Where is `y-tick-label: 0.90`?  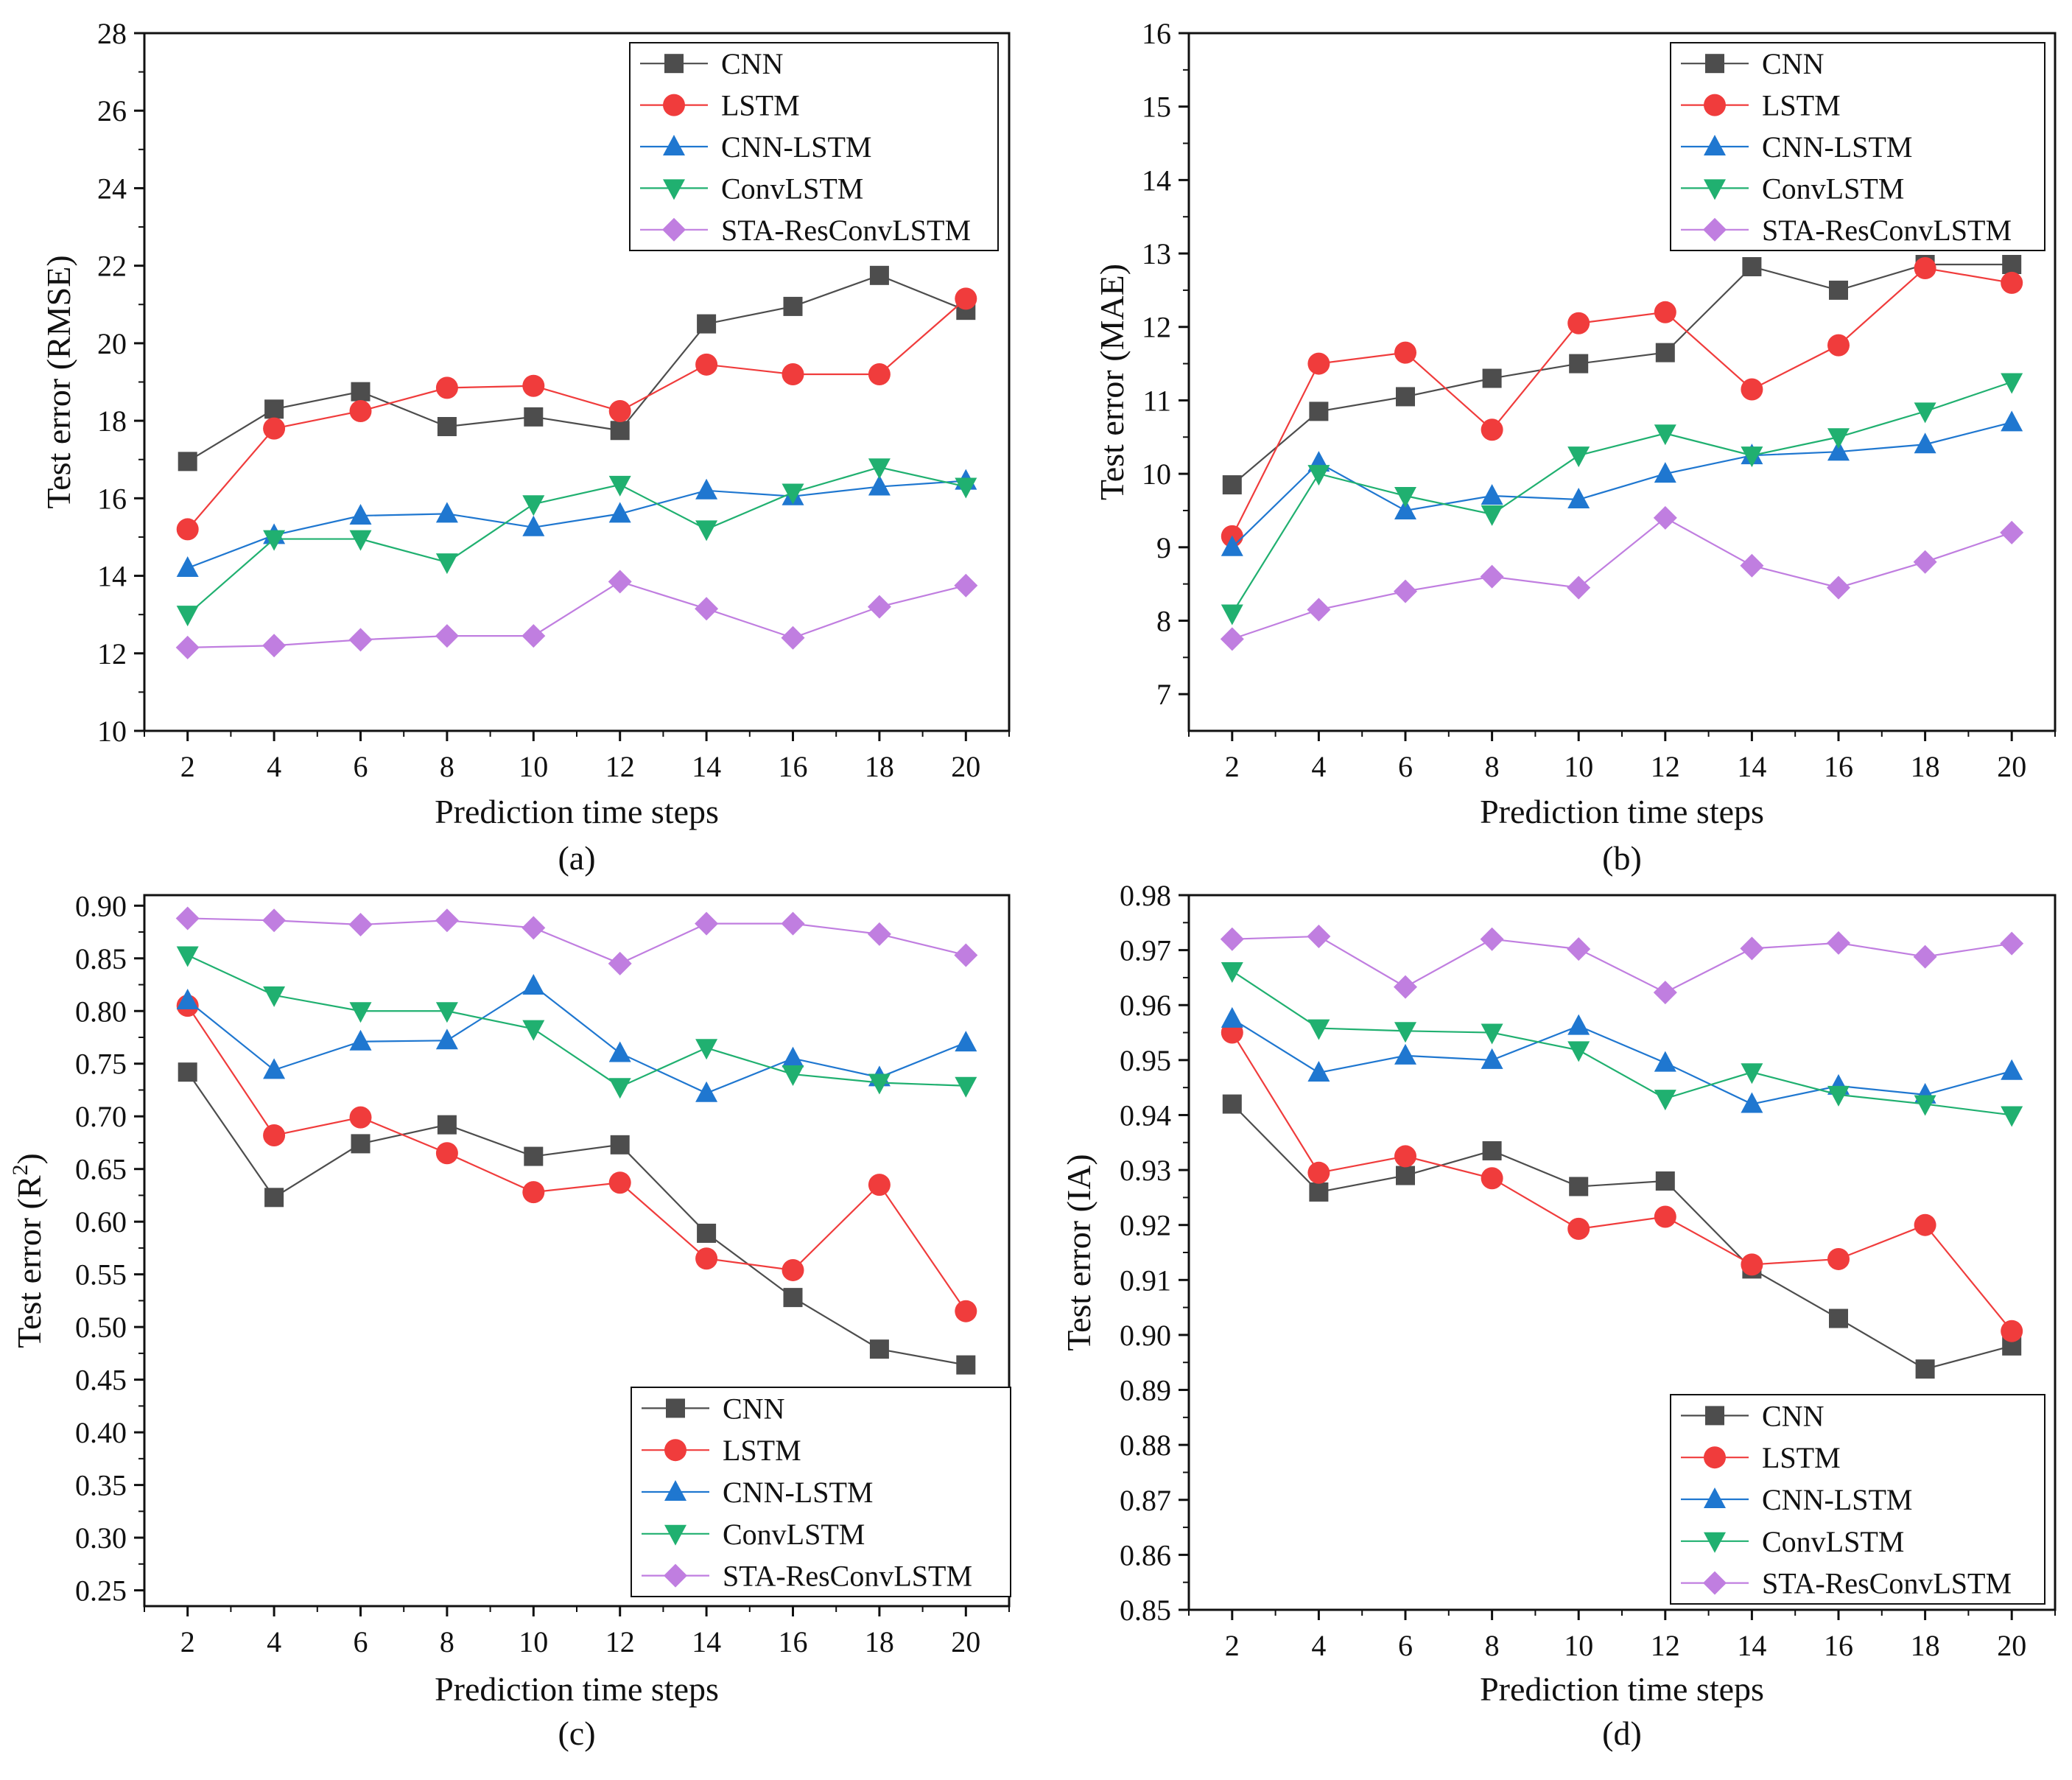 y-tick-label: 0.90 is located at coordinates (1145, 1335).